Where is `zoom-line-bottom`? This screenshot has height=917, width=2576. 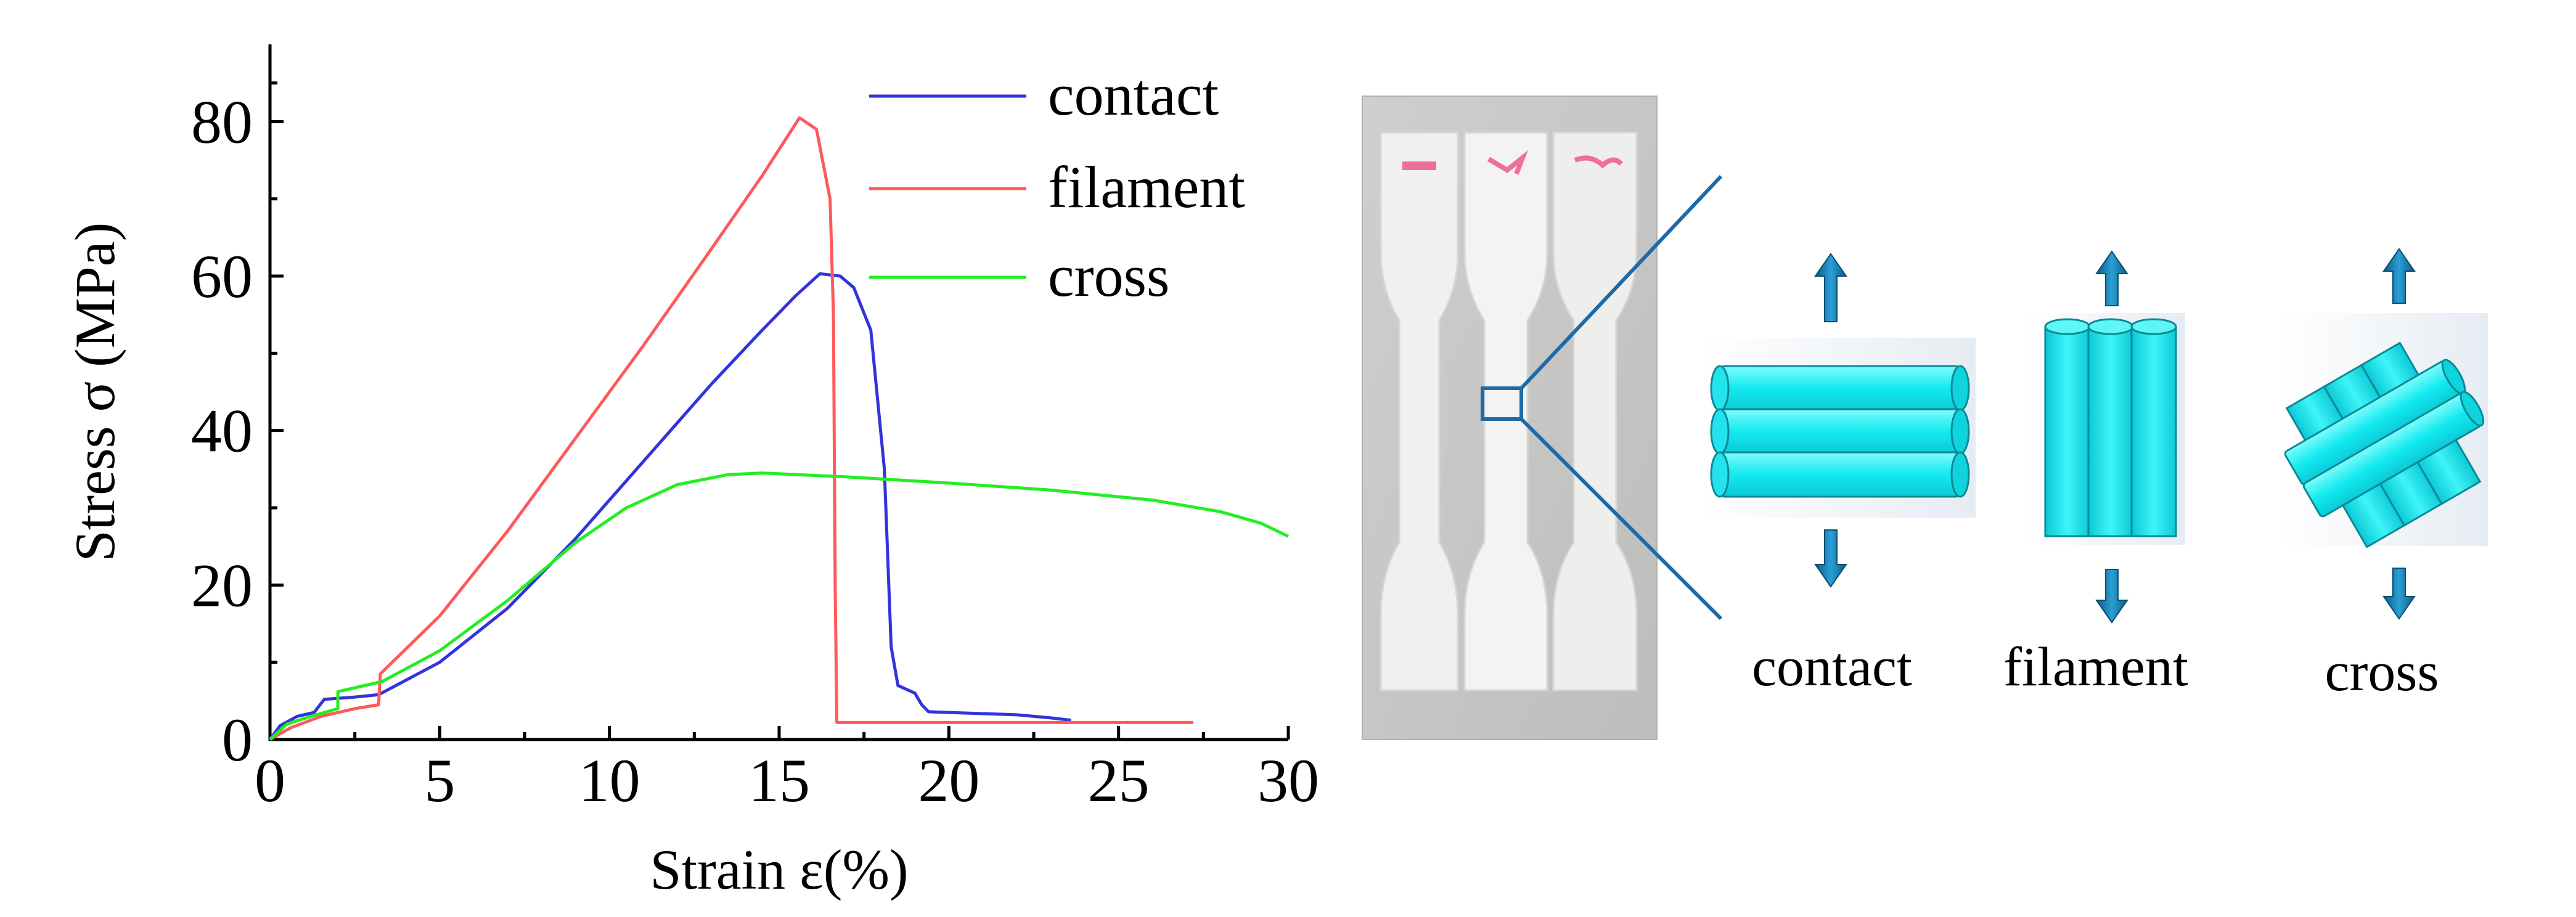
zoom-line-bottom is located at coordinates (1621, 519).